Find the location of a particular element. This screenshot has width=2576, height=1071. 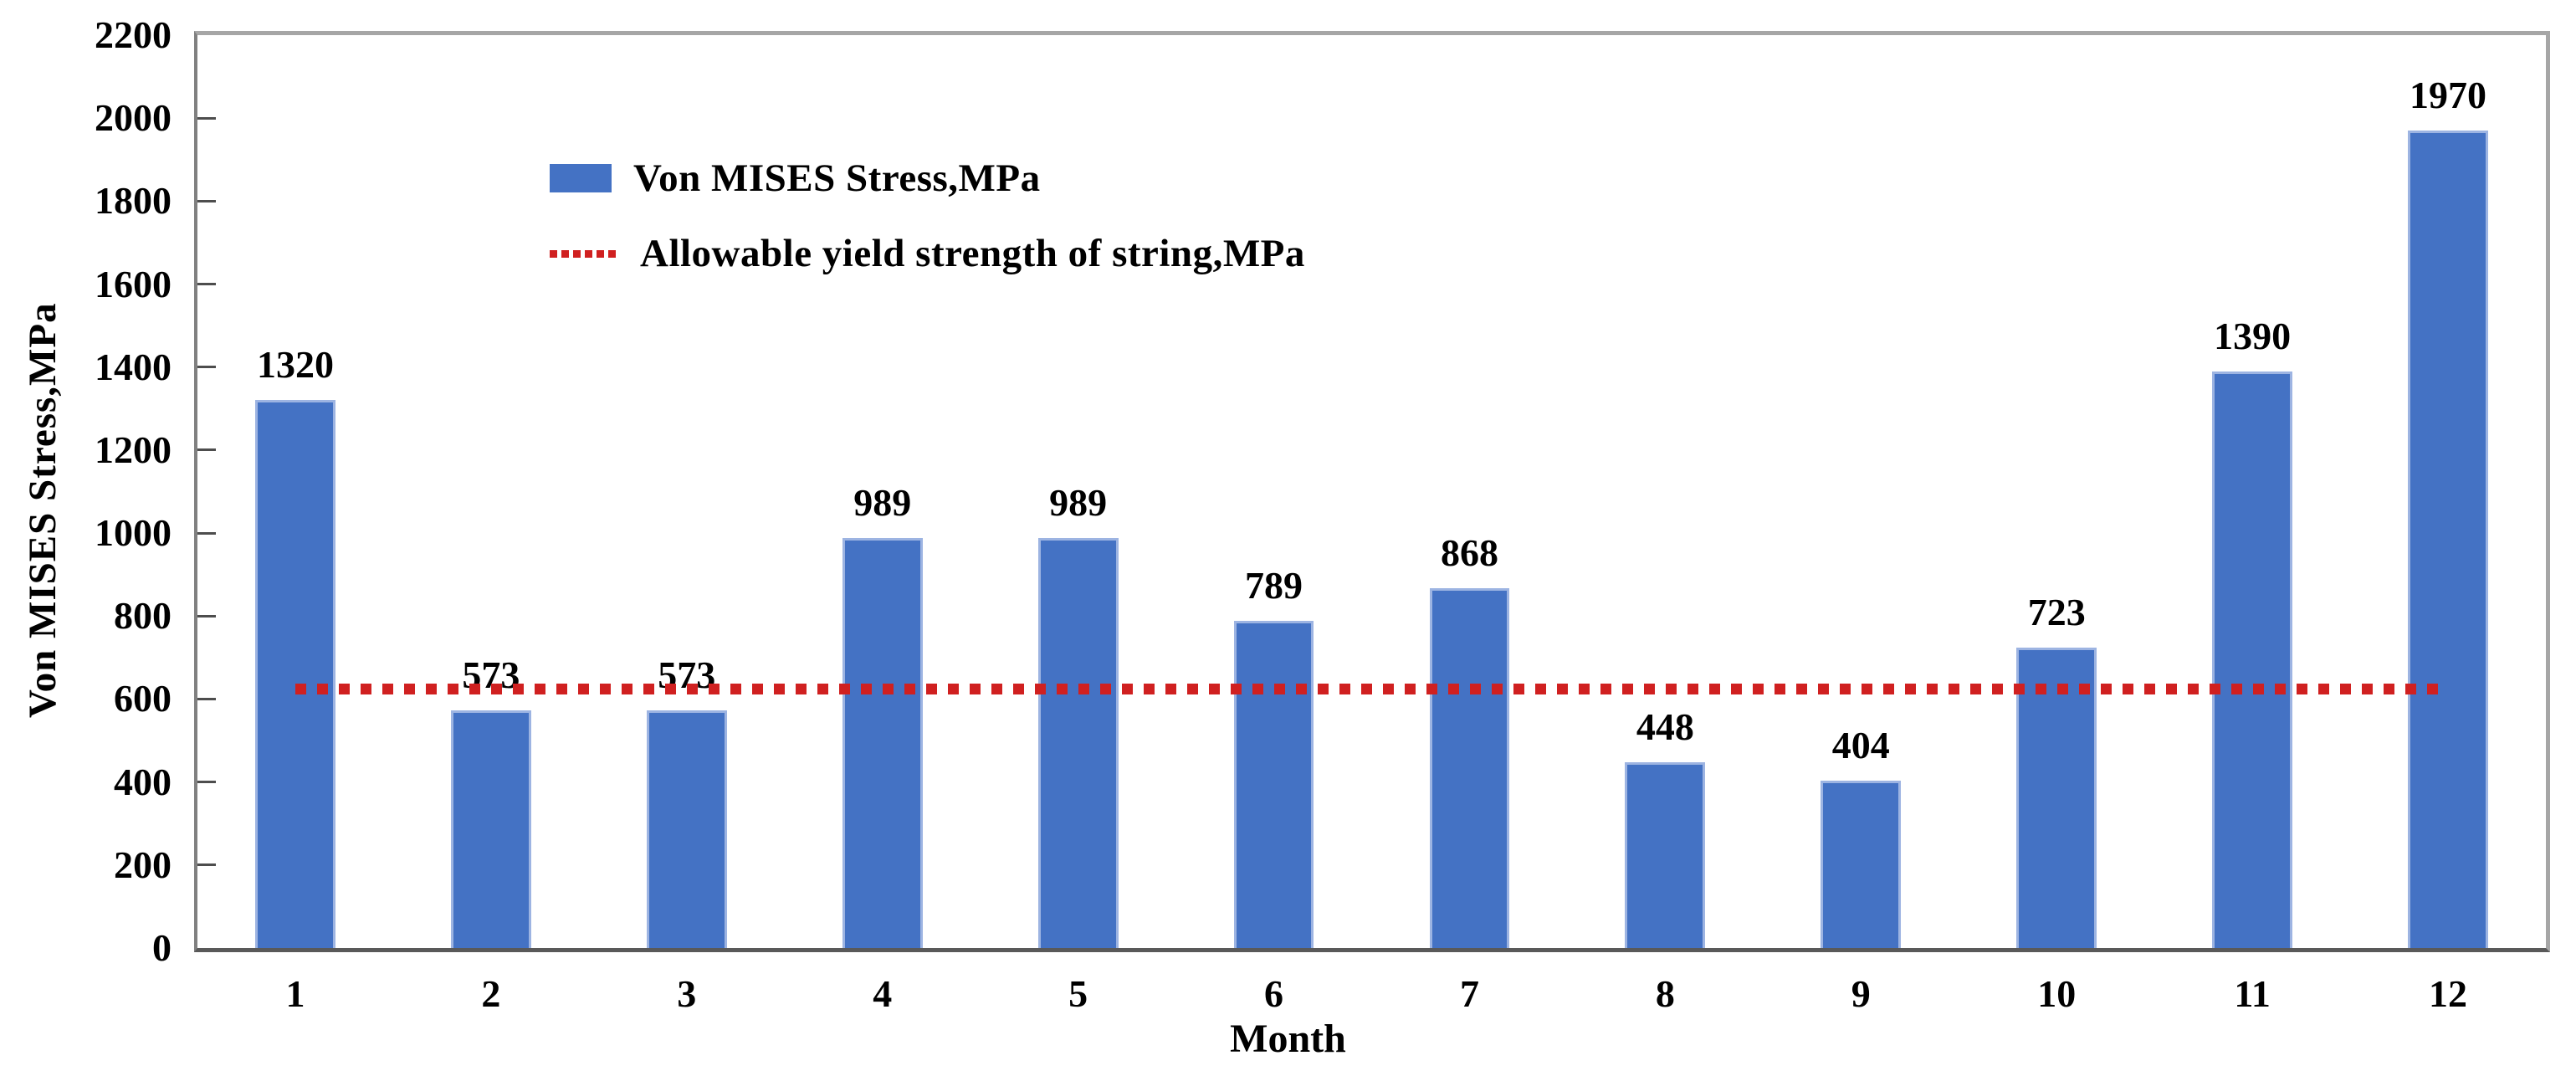

legend-swatch-dotted-line is located at coordinates (584, 253).